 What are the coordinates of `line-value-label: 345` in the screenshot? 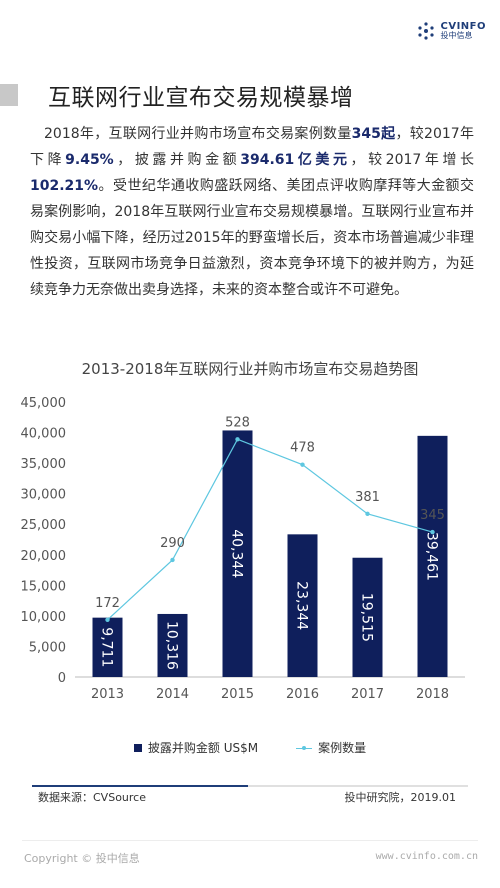 It's located at (432, 515).